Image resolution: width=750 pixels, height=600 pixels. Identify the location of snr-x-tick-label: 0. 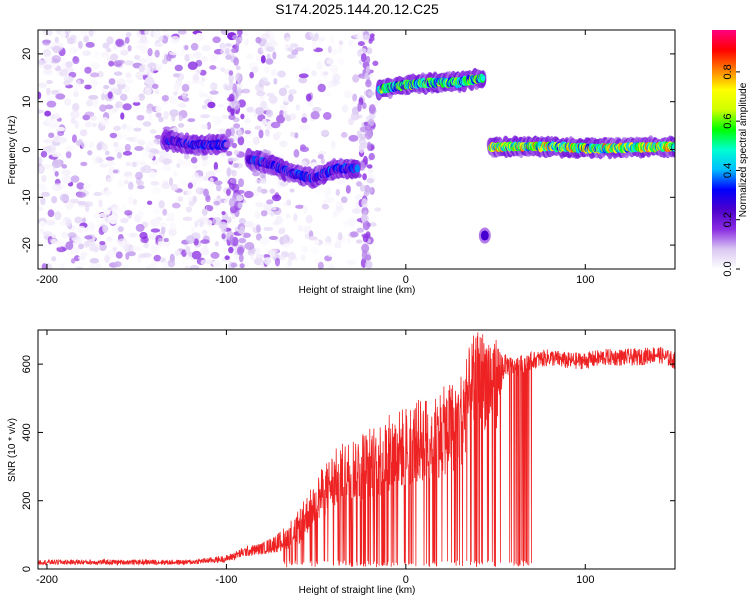
(406, 580).